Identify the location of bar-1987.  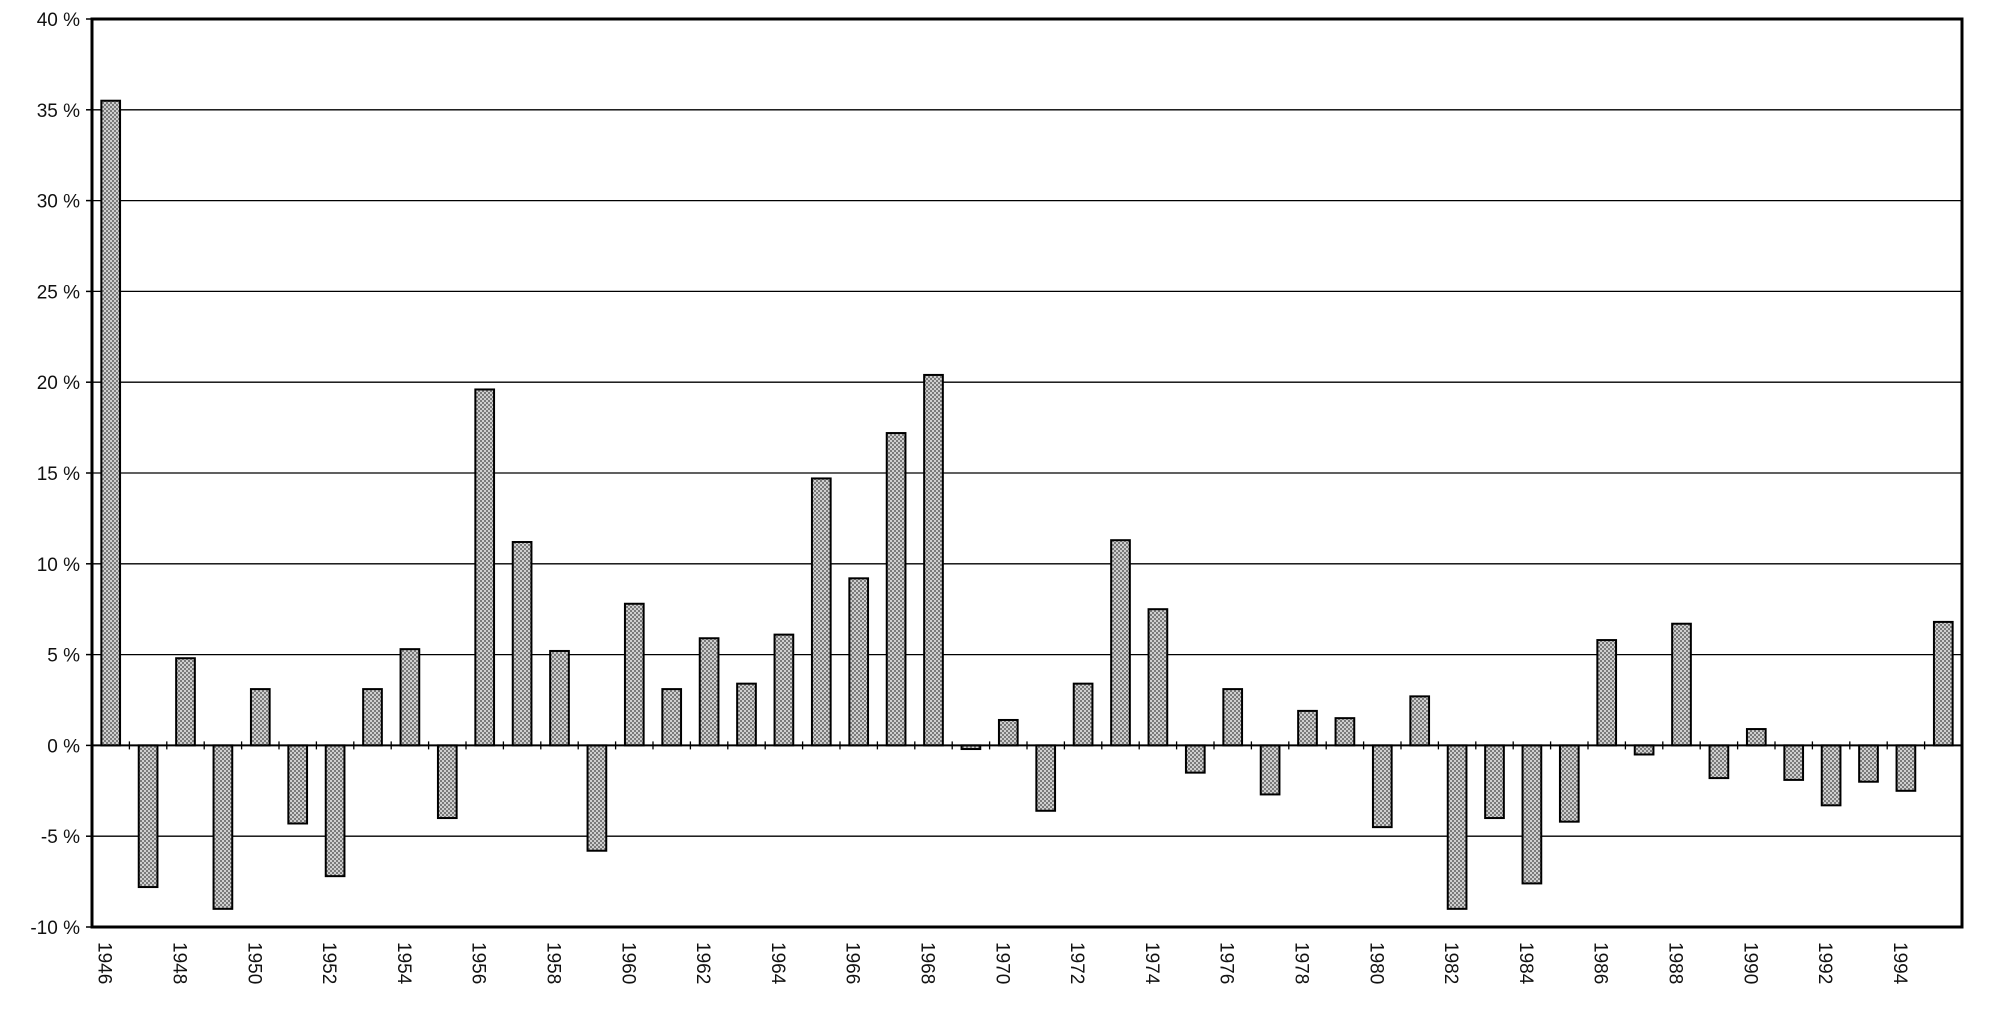
(1644, 750).